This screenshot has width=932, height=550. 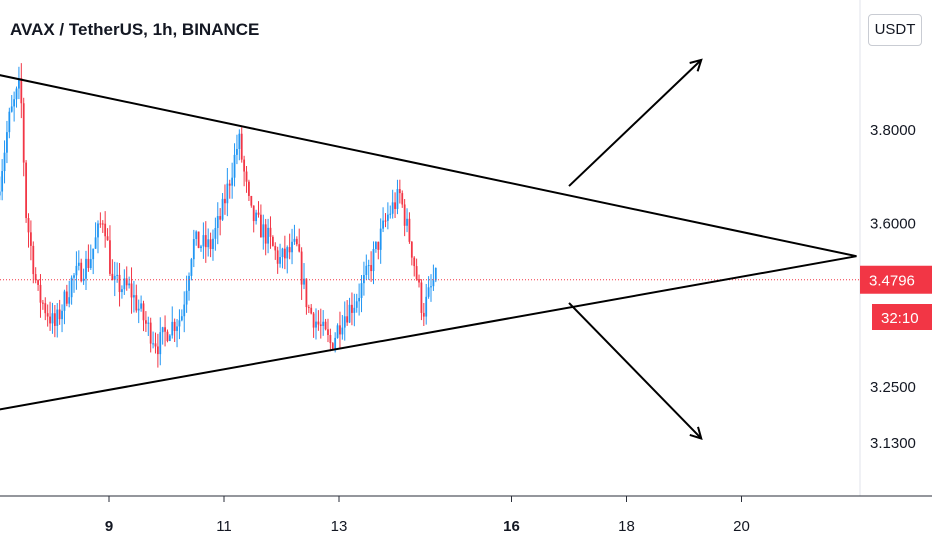 I want to click on arrow-up-line, so click(x=635, y=123).